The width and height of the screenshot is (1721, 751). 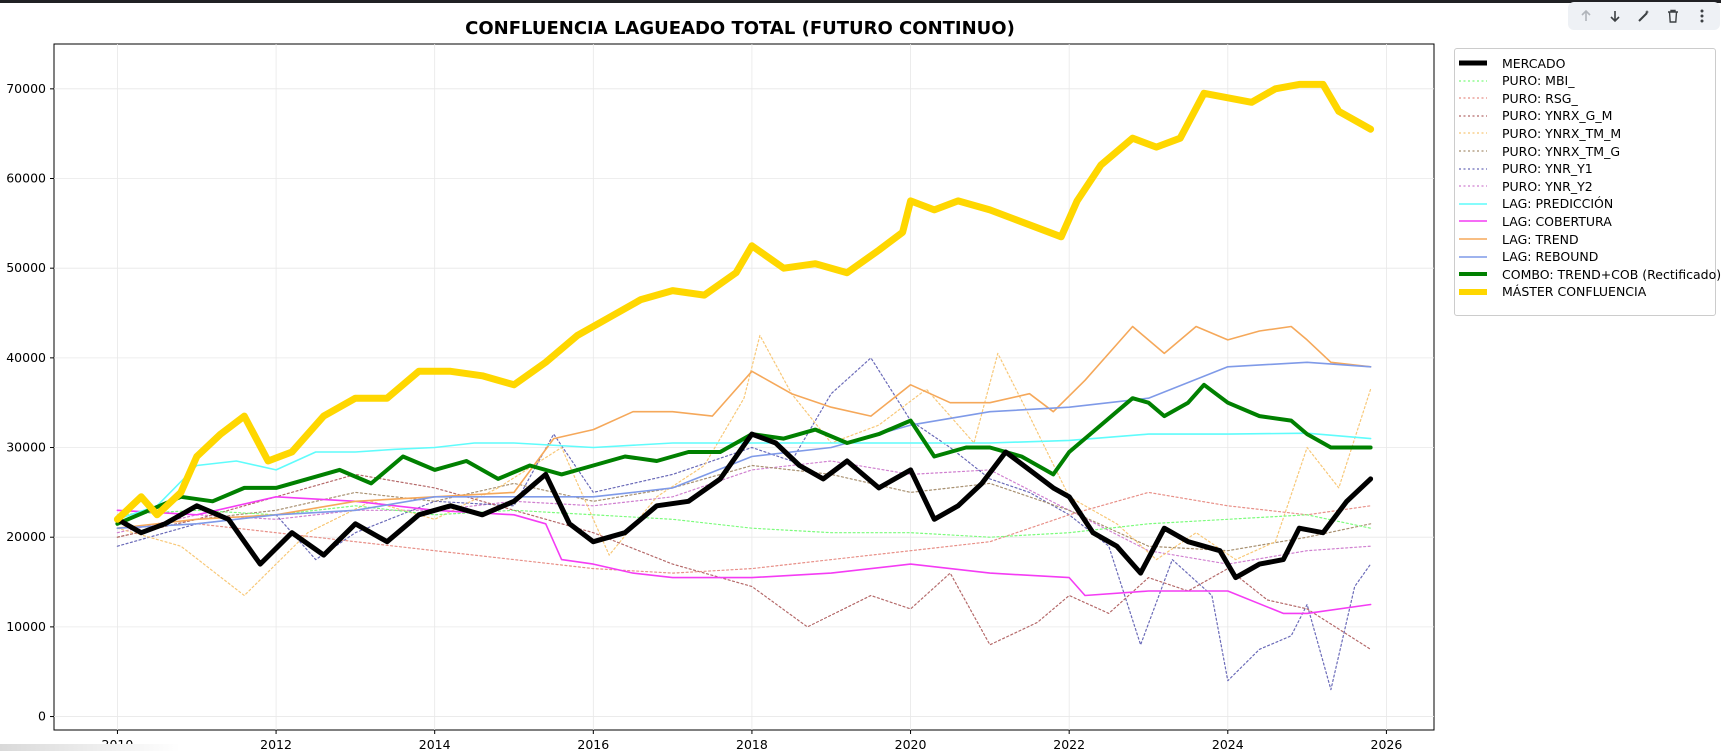 What do you see at coordinates (1557, 116) in the screenshot?
I see `legend-label: PURO: YNRX_G_M` at bounding box center [1557, 116].